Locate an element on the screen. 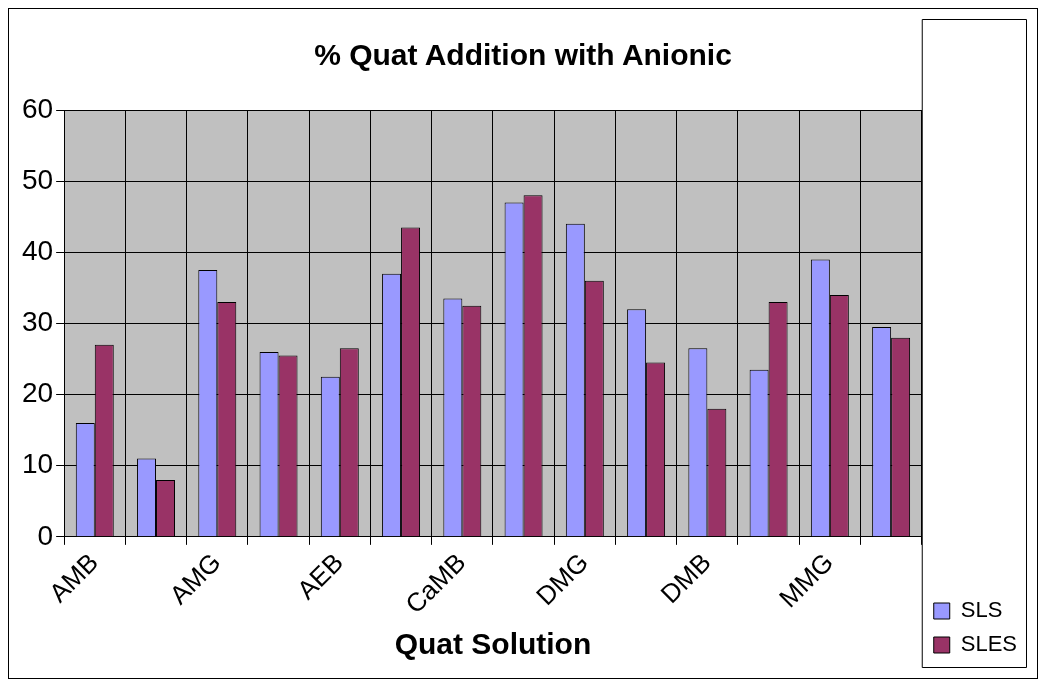 Image resolution: width=1046 pixels, height=687 pixels. y-tick-label: 50 is located at coordinates (37, 179).